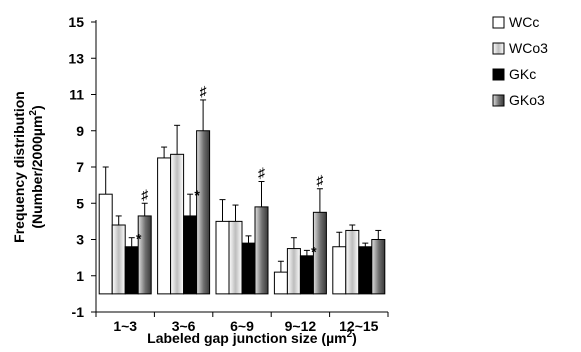 This screenshot has height=352, width=581. Describe the element at coordinates (359, 326) in the screenshot. I see `category-label-4: 12~15` at that location.